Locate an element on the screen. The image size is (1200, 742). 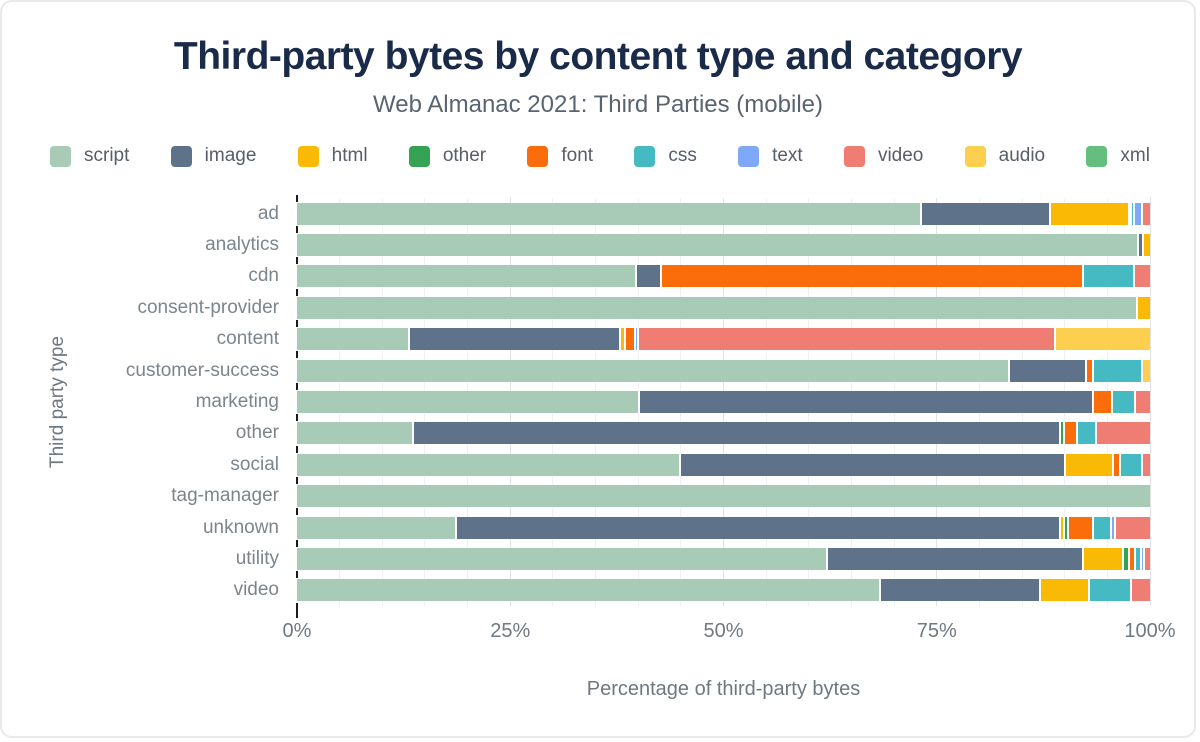
bar-segment-other-video is located at coordinates (1122, 433).